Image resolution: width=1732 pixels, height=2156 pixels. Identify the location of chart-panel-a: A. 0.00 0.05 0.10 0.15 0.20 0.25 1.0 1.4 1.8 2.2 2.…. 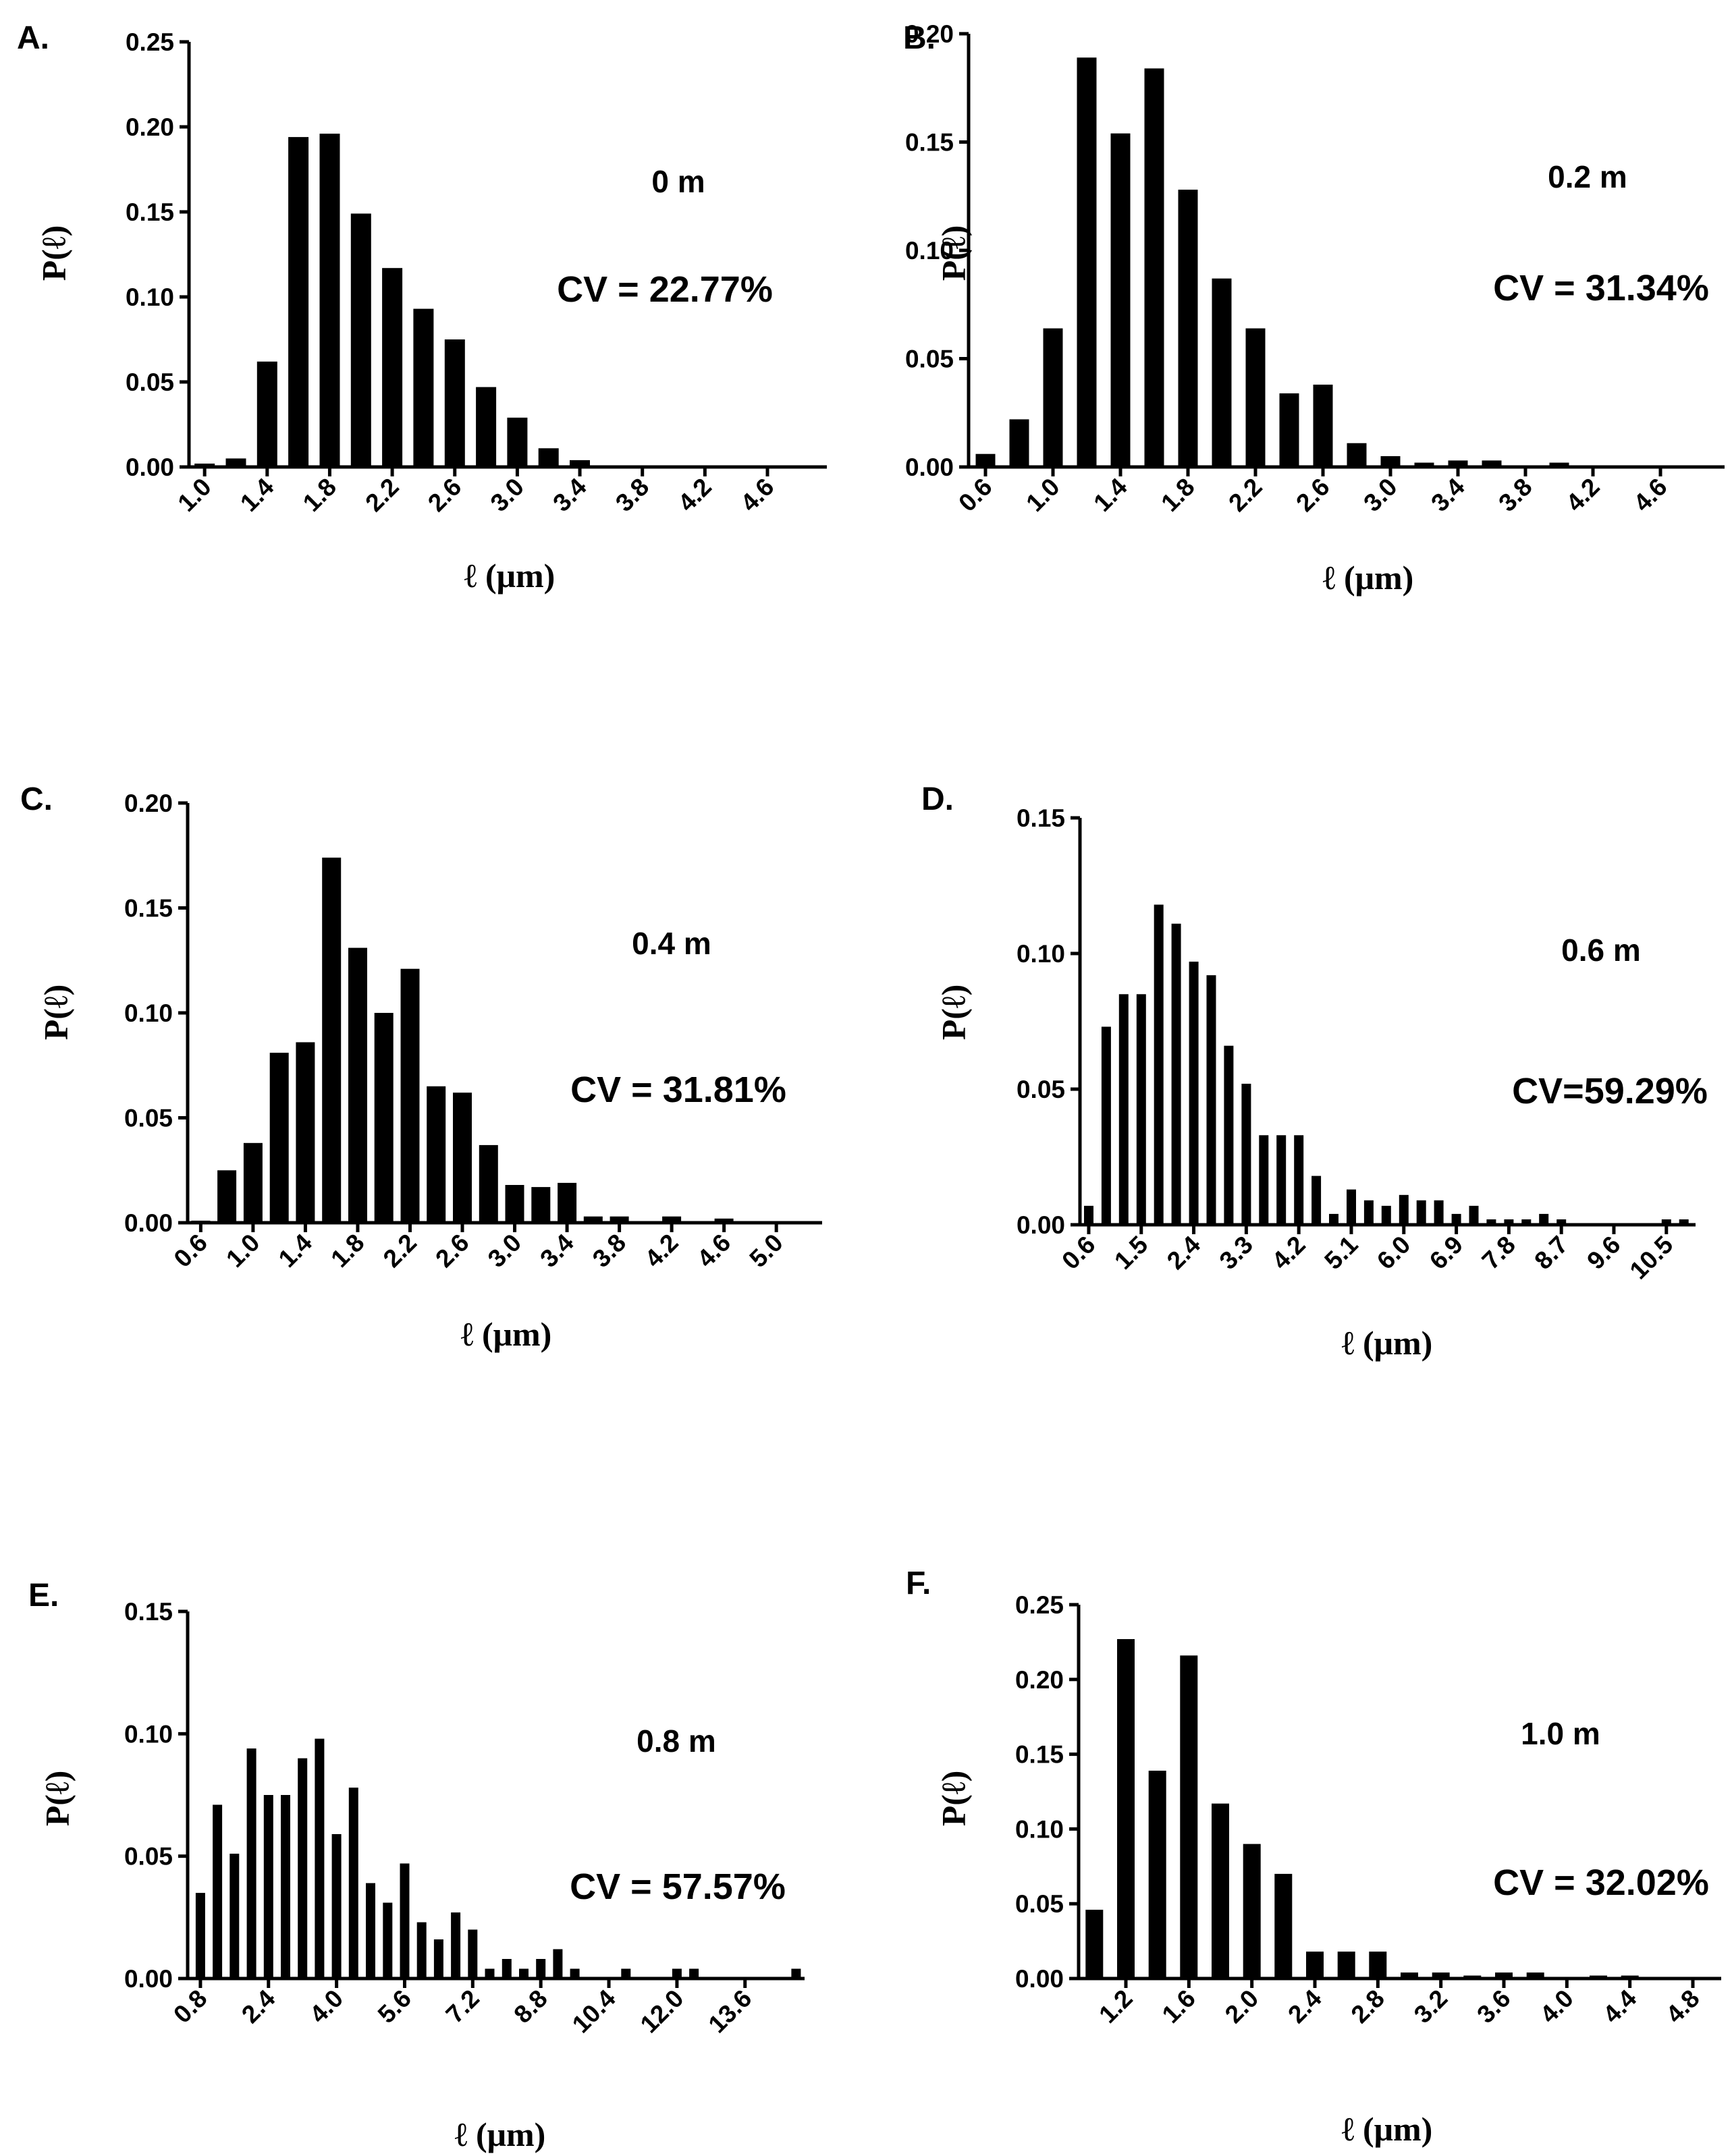
(422, 307).